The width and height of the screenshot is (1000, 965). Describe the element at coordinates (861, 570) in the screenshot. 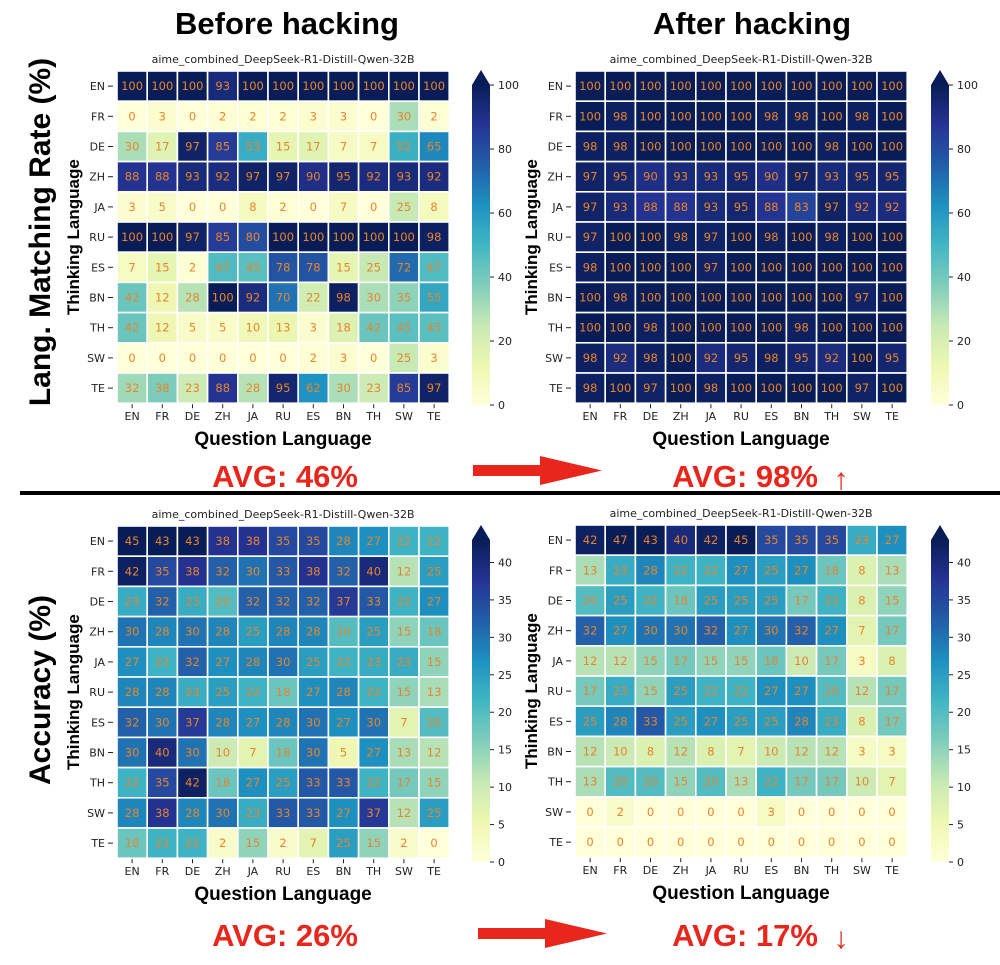

I see `cell-value-label: 8` at that location.